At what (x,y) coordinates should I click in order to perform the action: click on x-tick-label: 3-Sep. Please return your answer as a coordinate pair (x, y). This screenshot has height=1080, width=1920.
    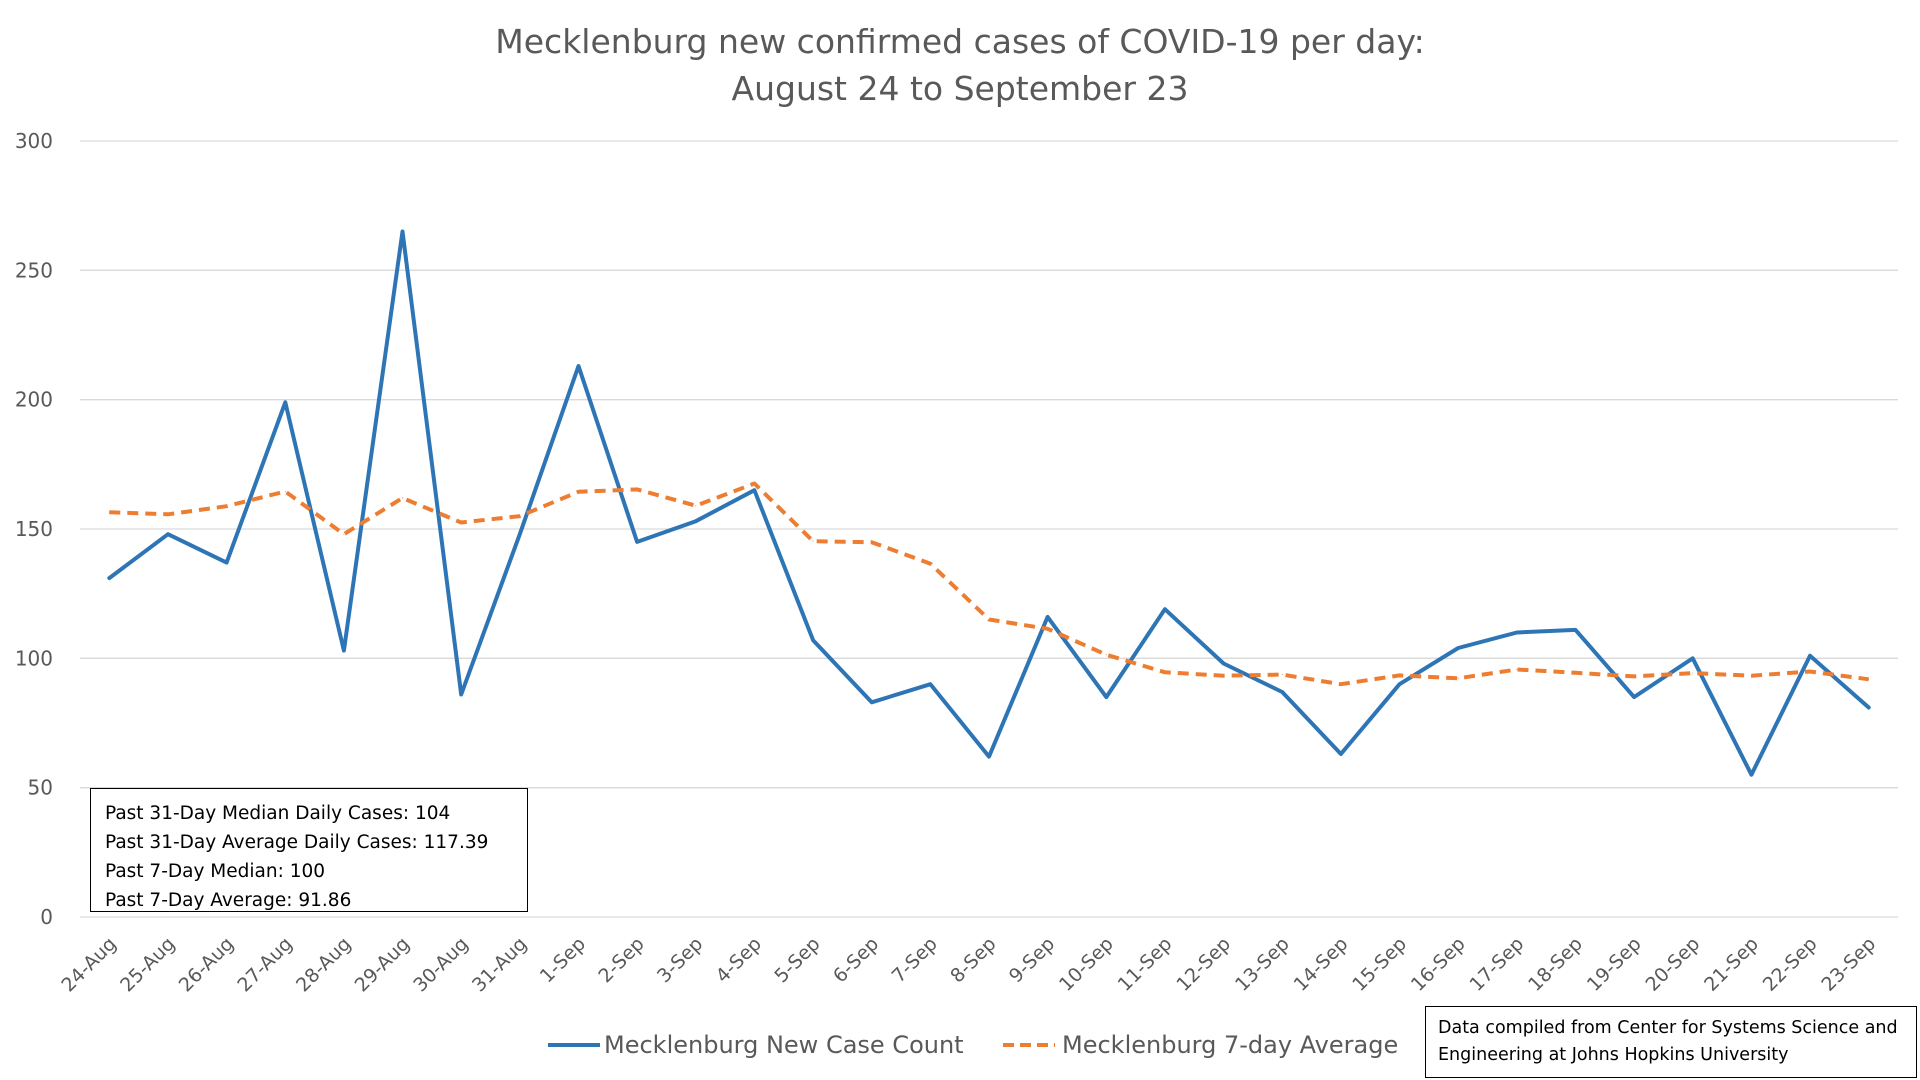
    Looking at the image, I should click on (680, 960).